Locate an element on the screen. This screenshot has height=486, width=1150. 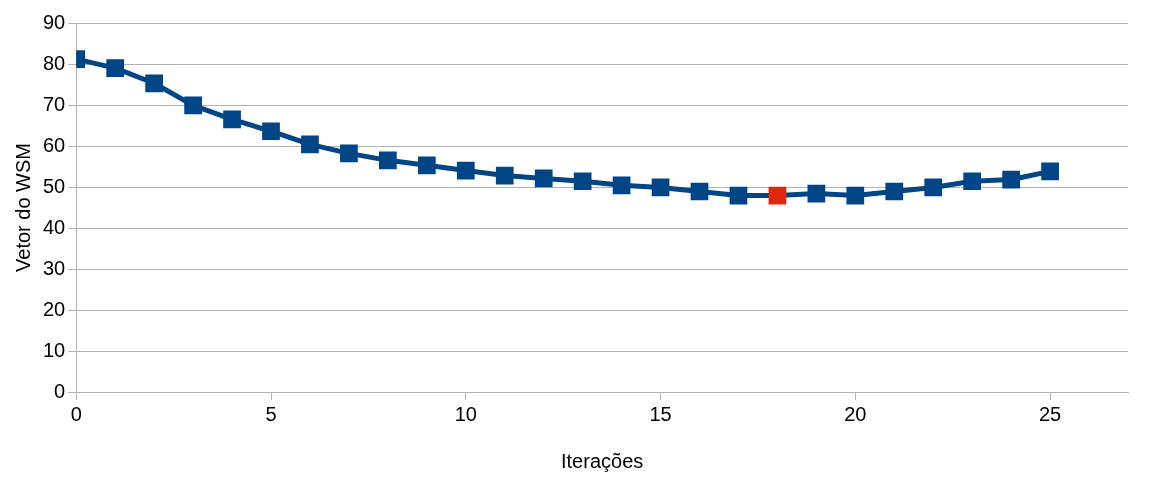
y-tick-label: 20 is located at coordinates (54, 308).